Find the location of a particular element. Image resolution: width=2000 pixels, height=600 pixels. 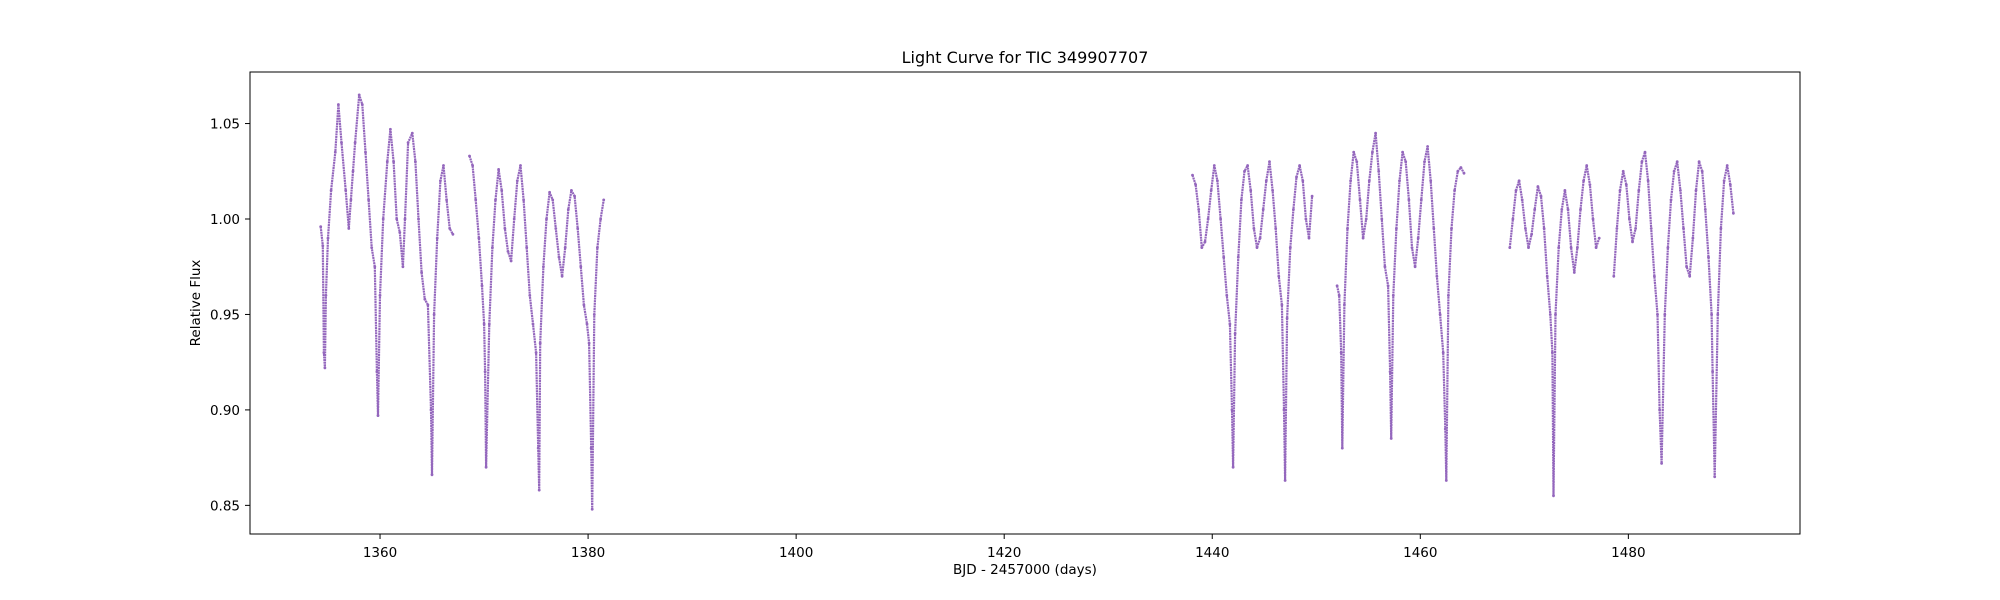

light-curve-segment is located at coordinates (1252, 321).